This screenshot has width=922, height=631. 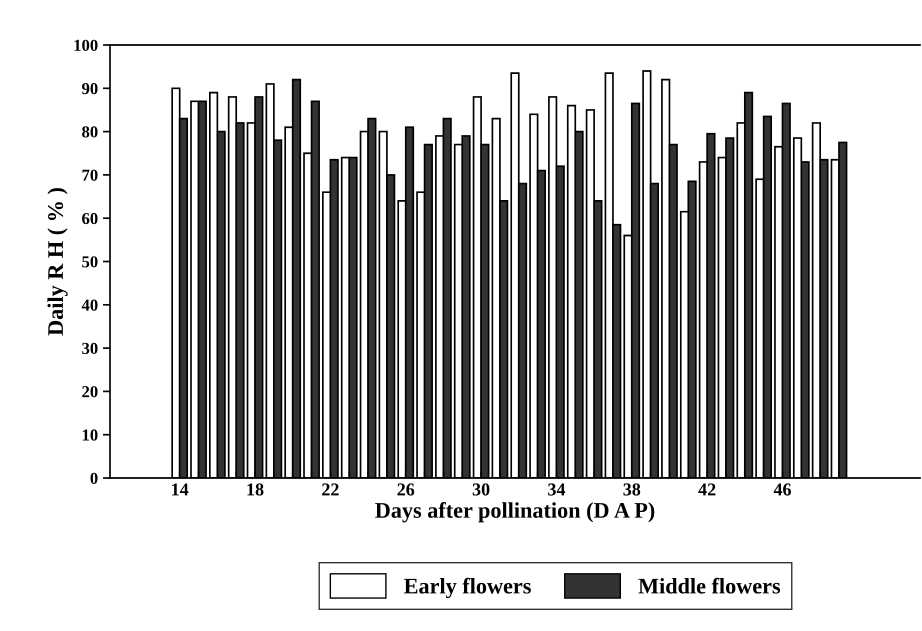 I want to click on y-tick-label: 0, so click(x=94, y=478).